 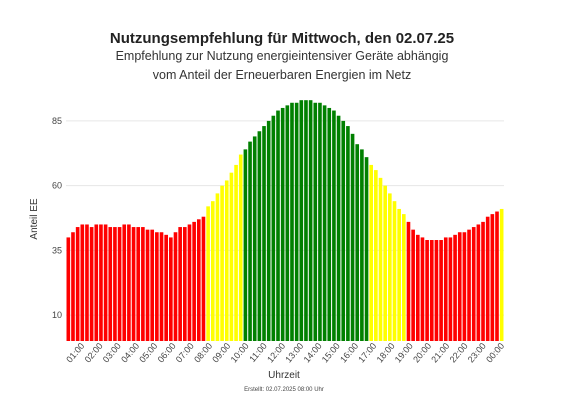 I want to click on y-tick-label: 85, so click(x=57, y=121).